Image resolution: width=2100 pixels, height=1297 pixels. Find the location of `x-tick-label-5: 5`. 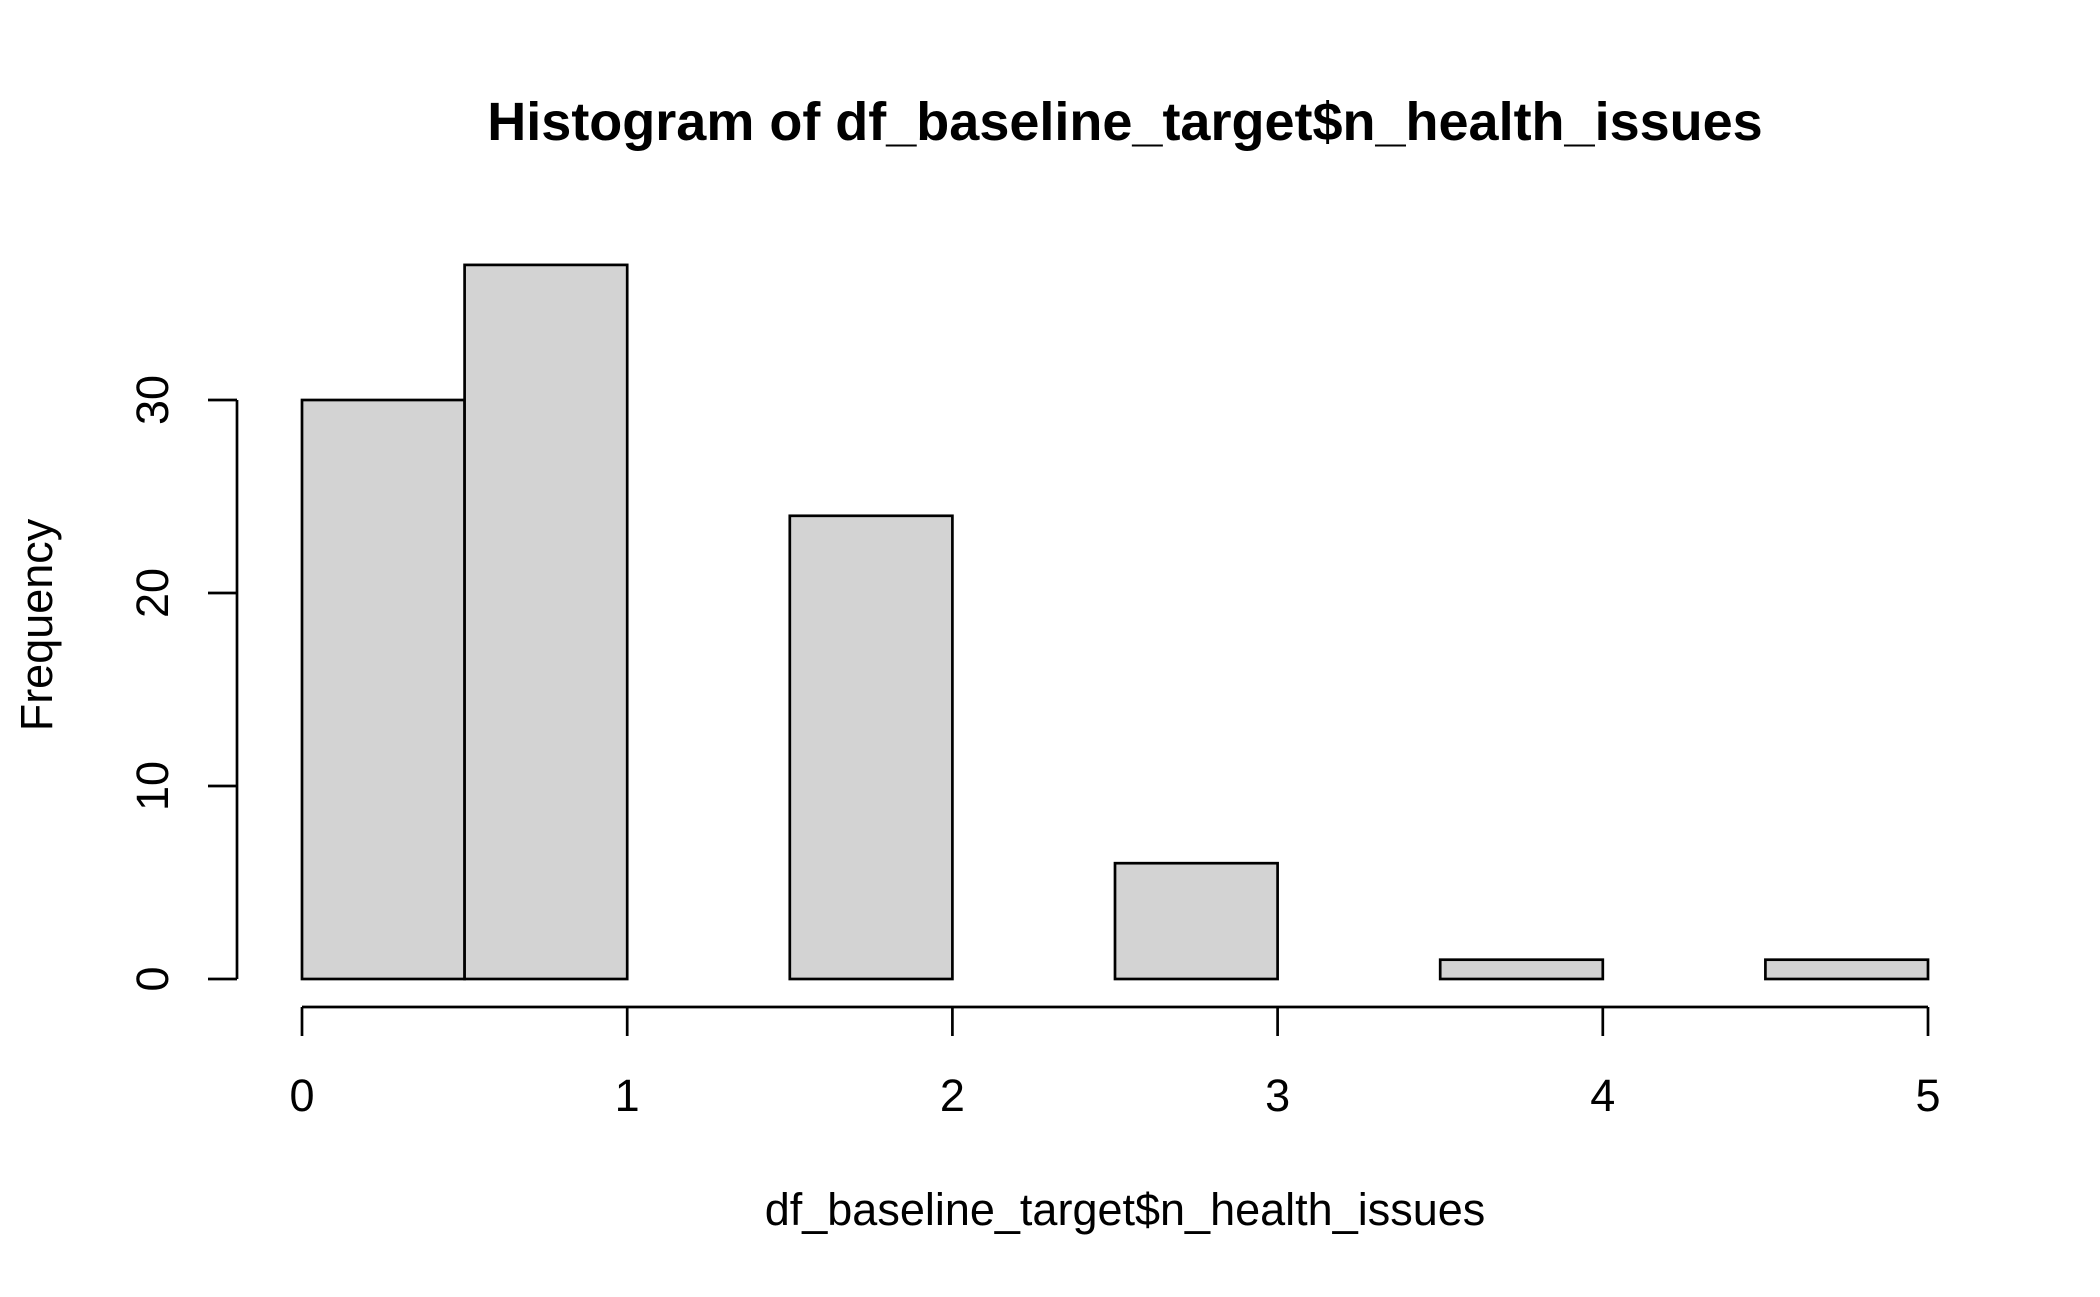

x-tick-label-5: 5 is located at coordinates (1927, 1095).